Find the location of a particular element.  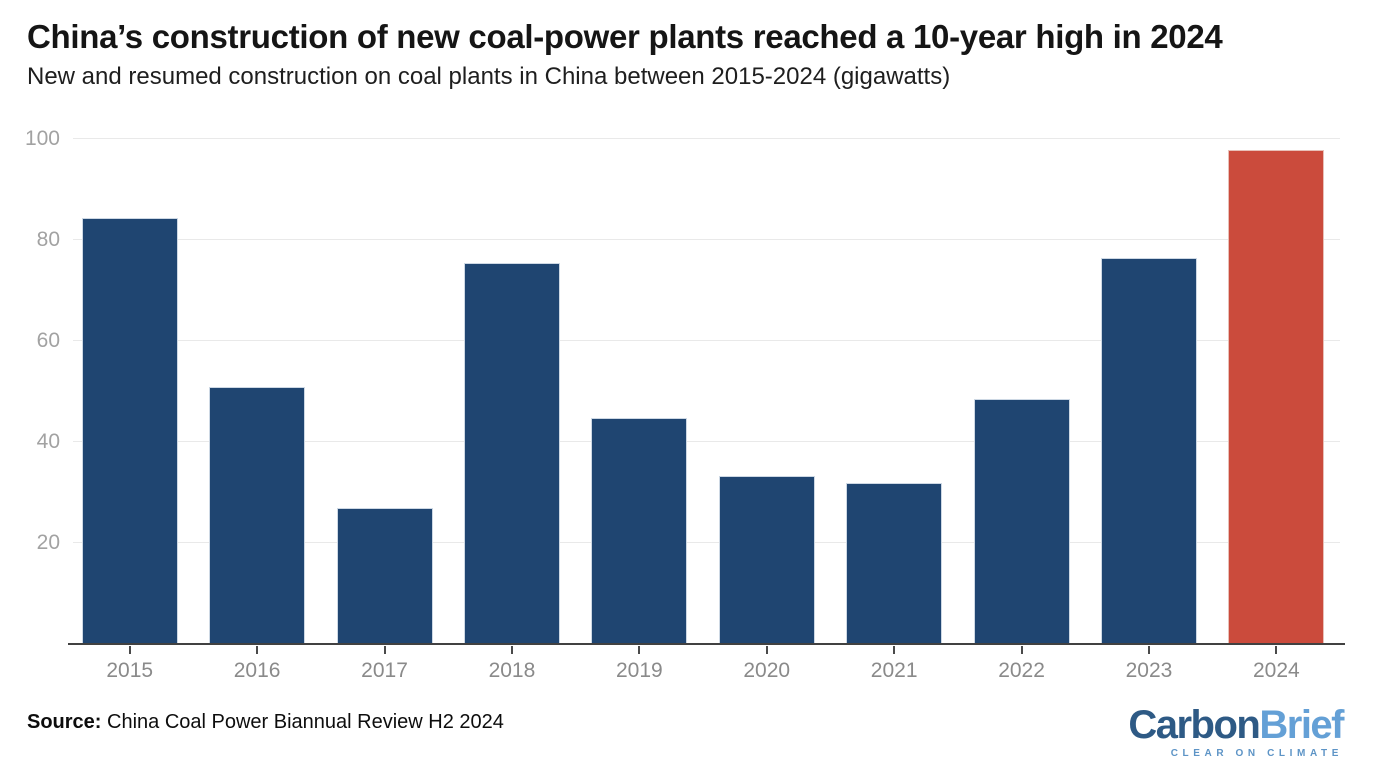

x-tick-label-2019: 2019 is located at coordinates (639, 670).